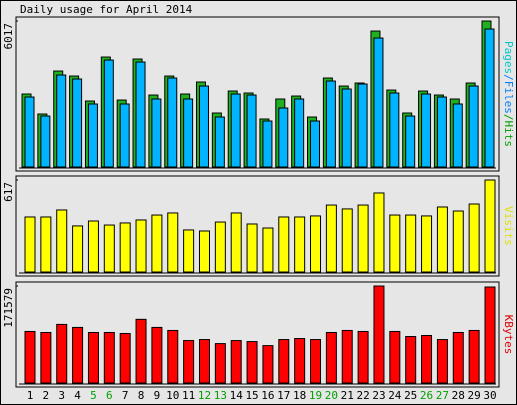 Image resolution: width=517 pixels, height=405 pixels. I want to click on x-tick-label: 1, so click(30, 395).